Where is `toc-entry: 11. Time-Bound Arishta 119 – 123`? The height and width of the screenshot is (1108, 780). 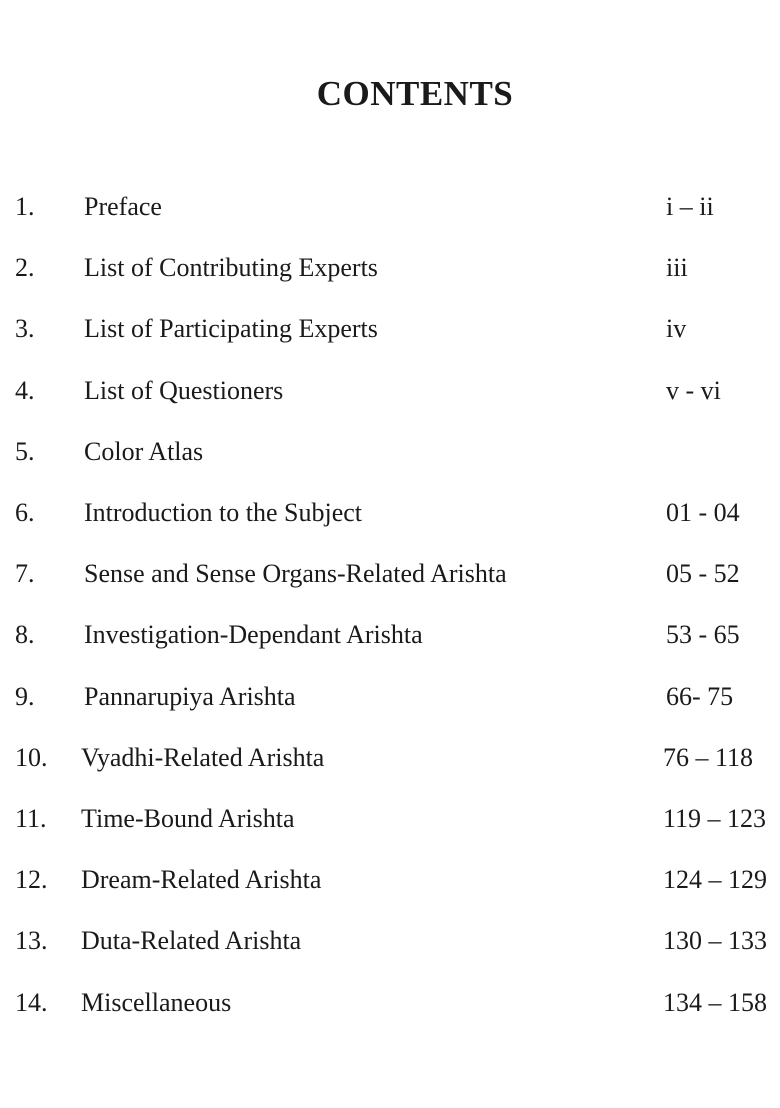 toc-entry: 11. Time-Bound Arishta 119 – 123 is located at coordinates (390, 824).